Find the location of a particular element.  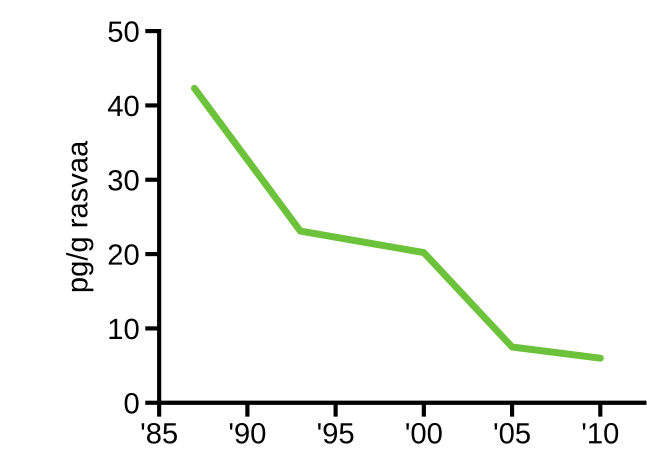

y-tick-label: 20 is located at coordinates (123, 254).